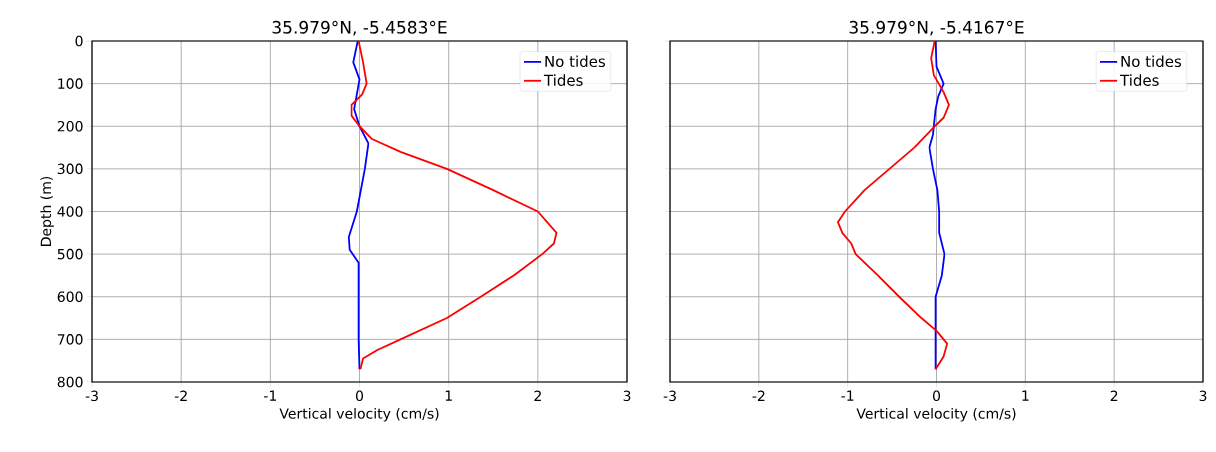  Describe the element at coordinates (70, 339) in the screenshot. I see `y-tick-label: 700` at that location.